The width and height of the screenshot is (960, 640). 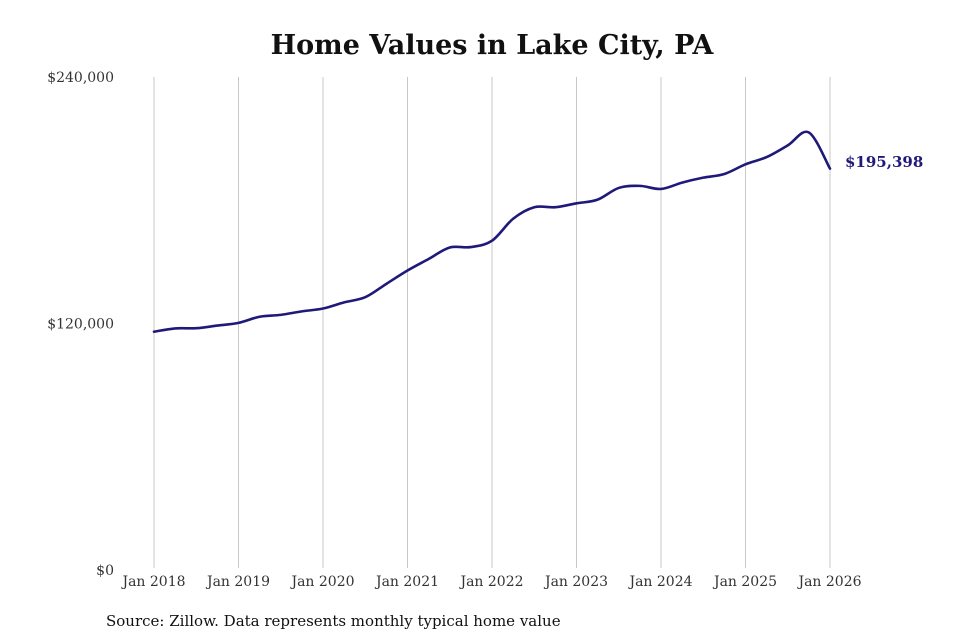 I want to click on y-axis-tick-labels: $0 $120,000 $240,000, so click(x=80, y=324).